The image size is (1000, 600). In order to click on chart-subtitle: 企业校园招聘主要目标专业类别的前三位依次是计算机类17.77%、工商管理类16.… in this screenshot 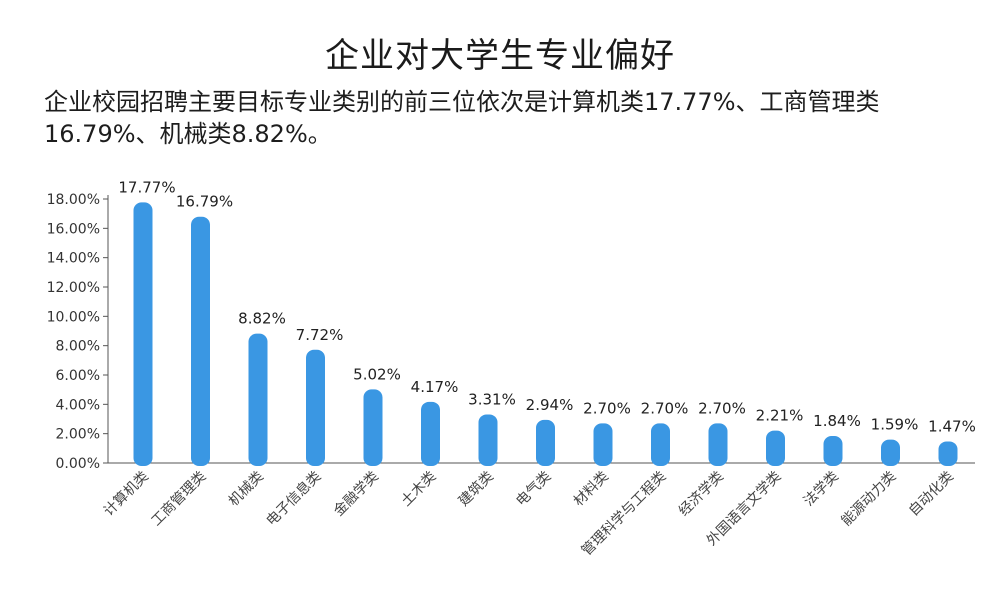, I will do `click(462, 118)`.